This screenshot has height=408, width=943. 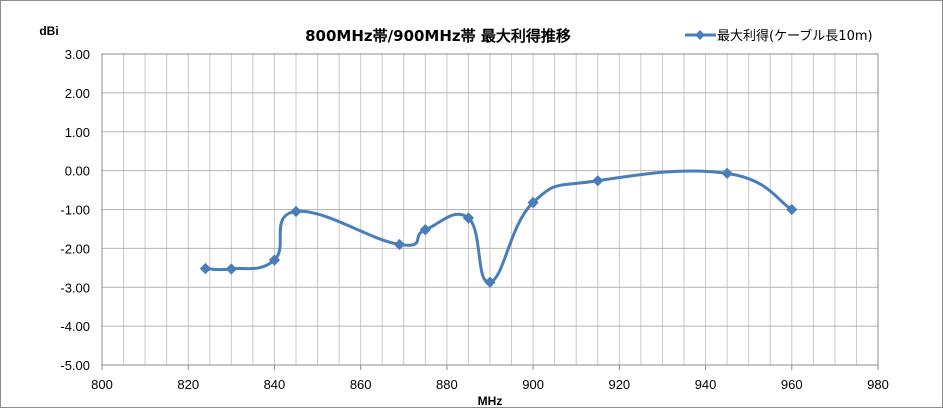 What do you see at coordinates (75, 287) in the screenshot?
I see `y-tick-label: -3.00` at bounding box center [75, 287].